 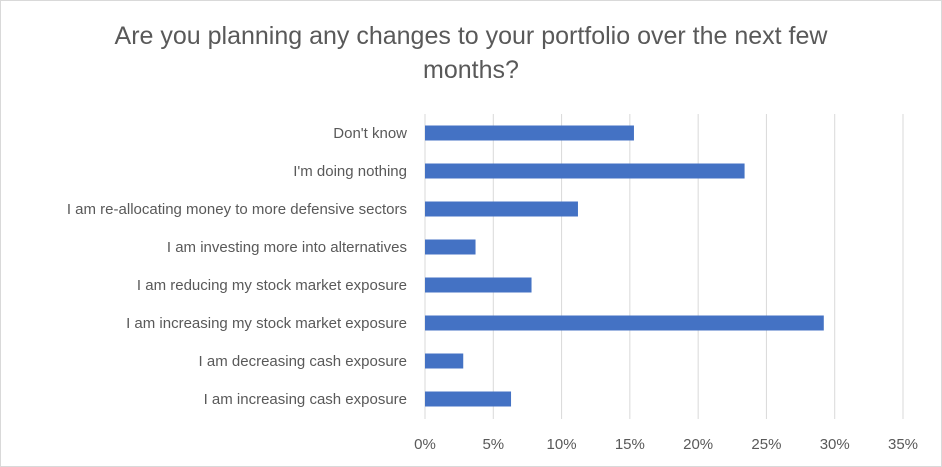 I want to click on category-label: I am increasing cash exposure, so click(x=305, y=399).